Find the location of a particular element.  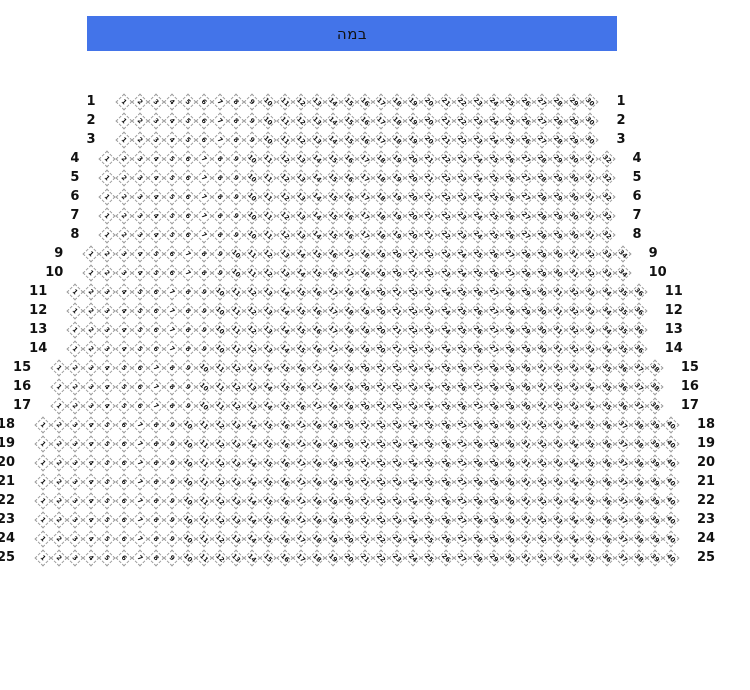

seat: 37 is located at coordinates (639, 387).